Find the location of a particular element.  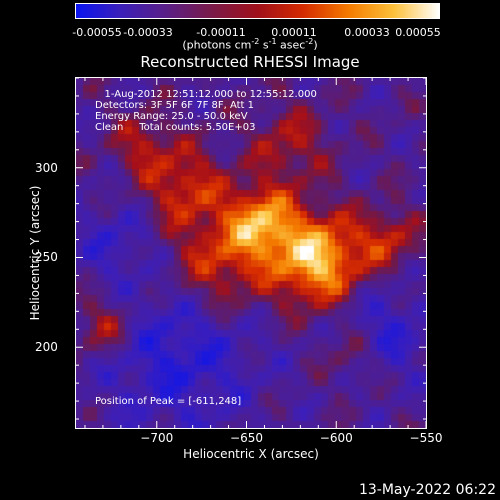

detectors-label: Detectors: 3F 5F 6F 7F 8F, Att 1 is located at coordinates (175, 105).